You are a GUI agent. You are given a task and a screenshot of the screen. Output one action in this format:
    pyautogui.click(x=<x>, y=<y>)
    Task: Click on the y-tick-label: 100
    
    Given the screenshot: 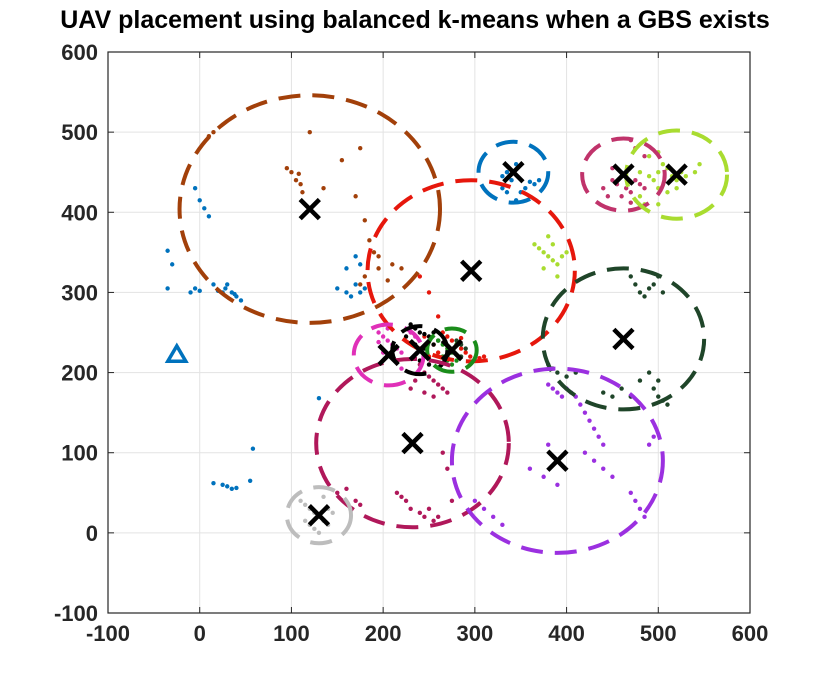 What is the action you would take?
    pyautogui.click(x=79, y=453)
    